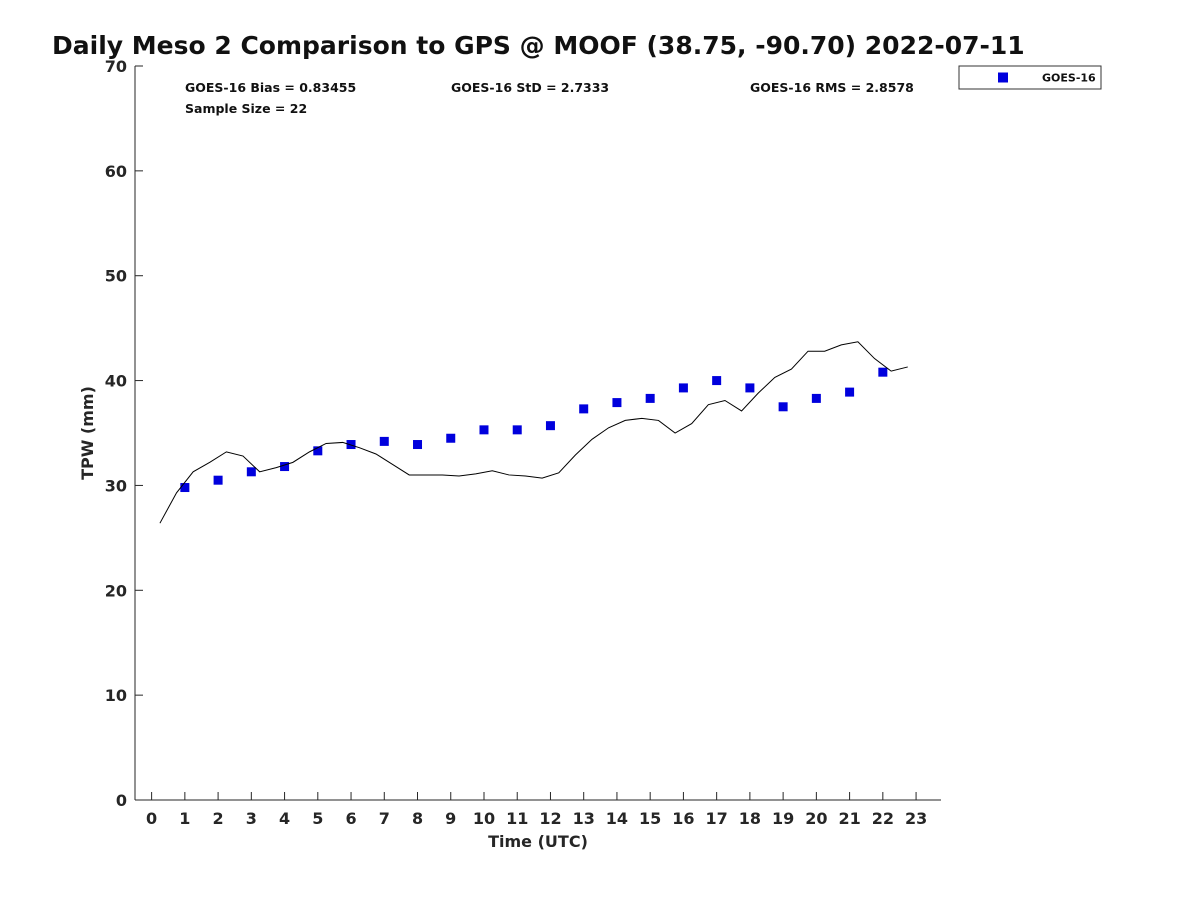 This screenshot has width=1200, height=900. I want to click on y-axis-ticks: 0 10 20 30 40 50 60 70, so click(124, 433).